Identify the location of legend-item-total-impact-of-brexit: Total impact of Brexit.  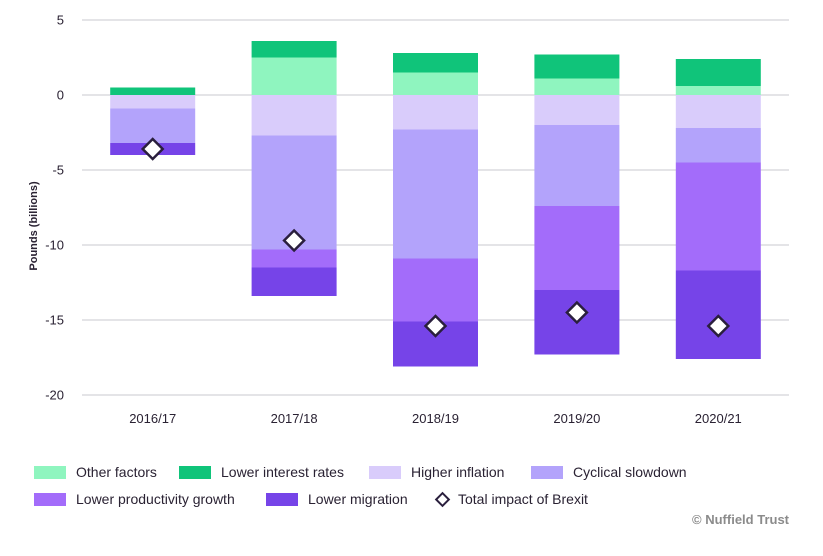
(535, 499).